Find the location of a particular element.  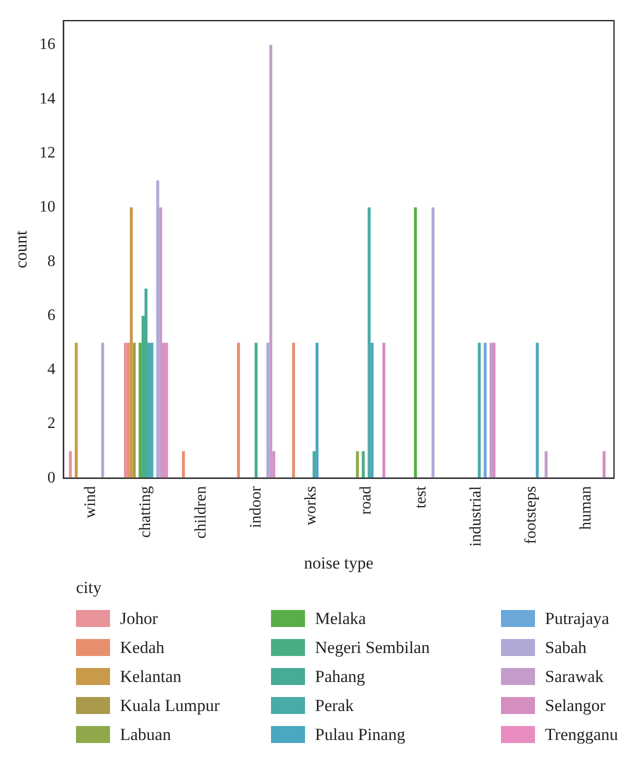

y-tick-label: 14 is located at coordinates (47, 99).